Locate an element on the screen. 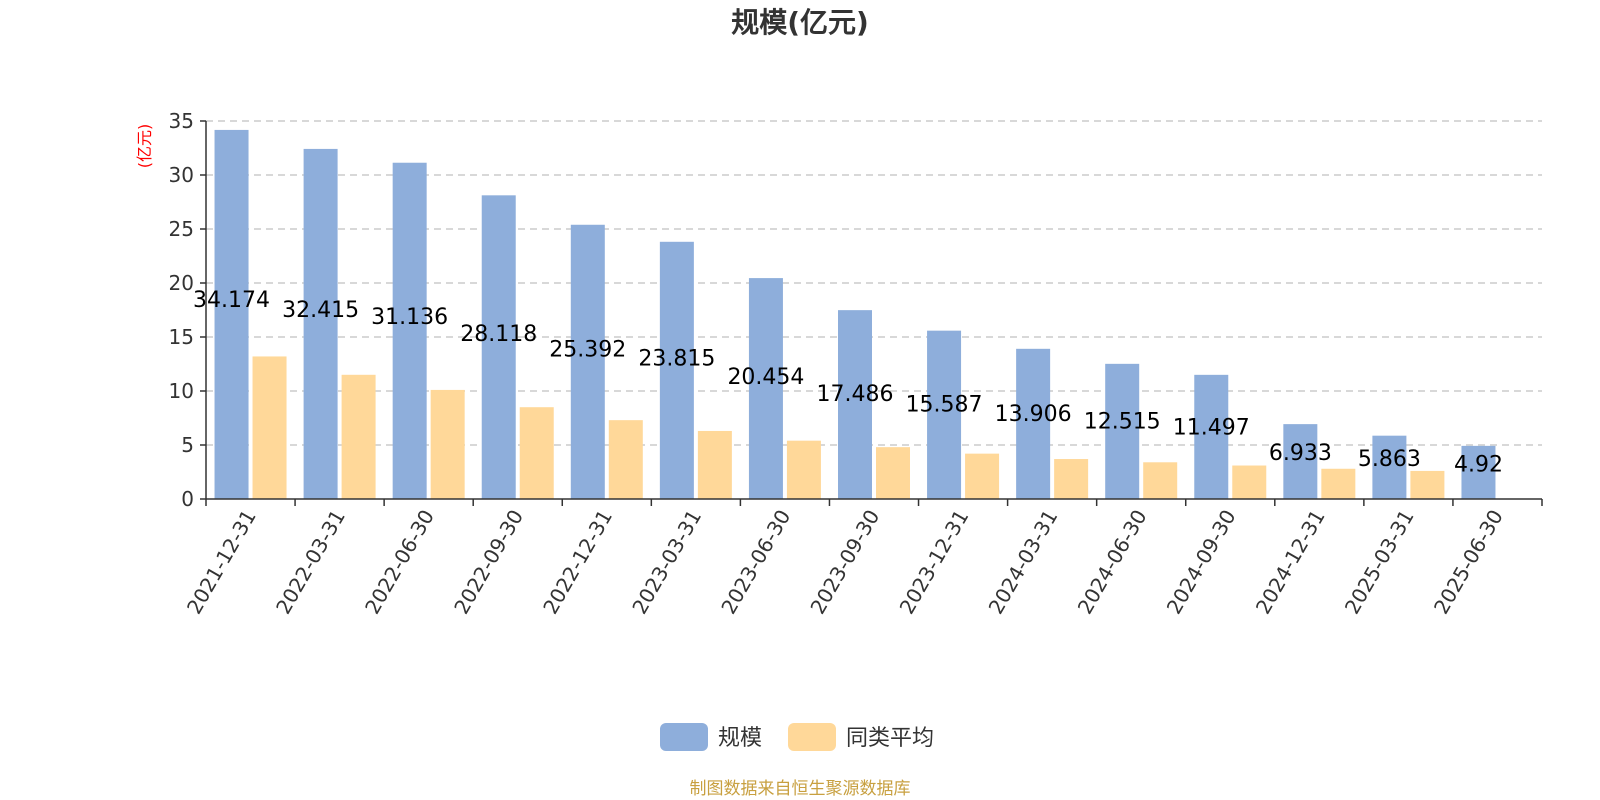 The image size is (1600, 800). x-tick-label: 2025-06-30 is located at coordinates (1468, 562).